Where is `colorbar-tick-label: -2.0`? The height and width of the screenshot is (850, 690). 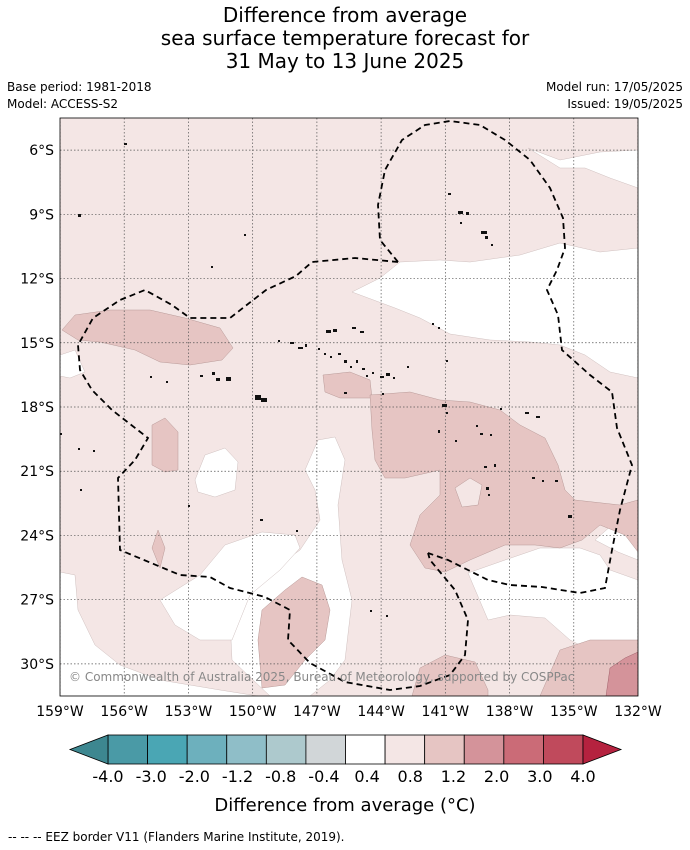
colorbar-tick-label: -2.0 is located at coordinates (194, 776).